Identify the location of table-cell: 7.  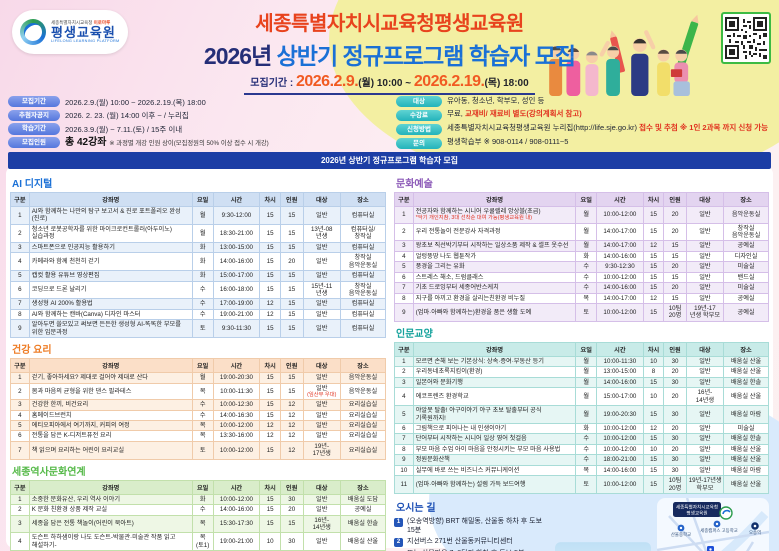
(404, 288).